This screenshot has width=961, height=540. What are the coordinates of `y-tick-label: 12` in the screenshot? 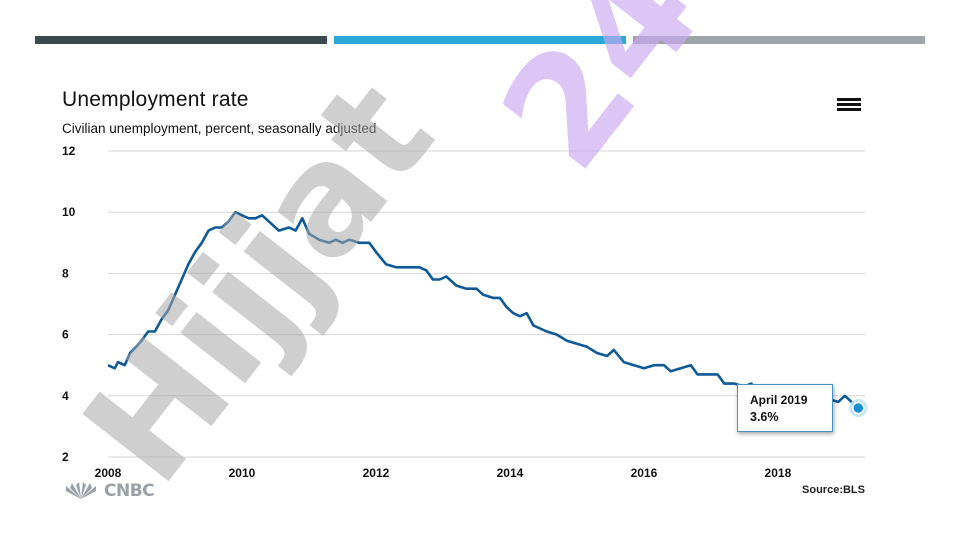 It's located at (69, 151).